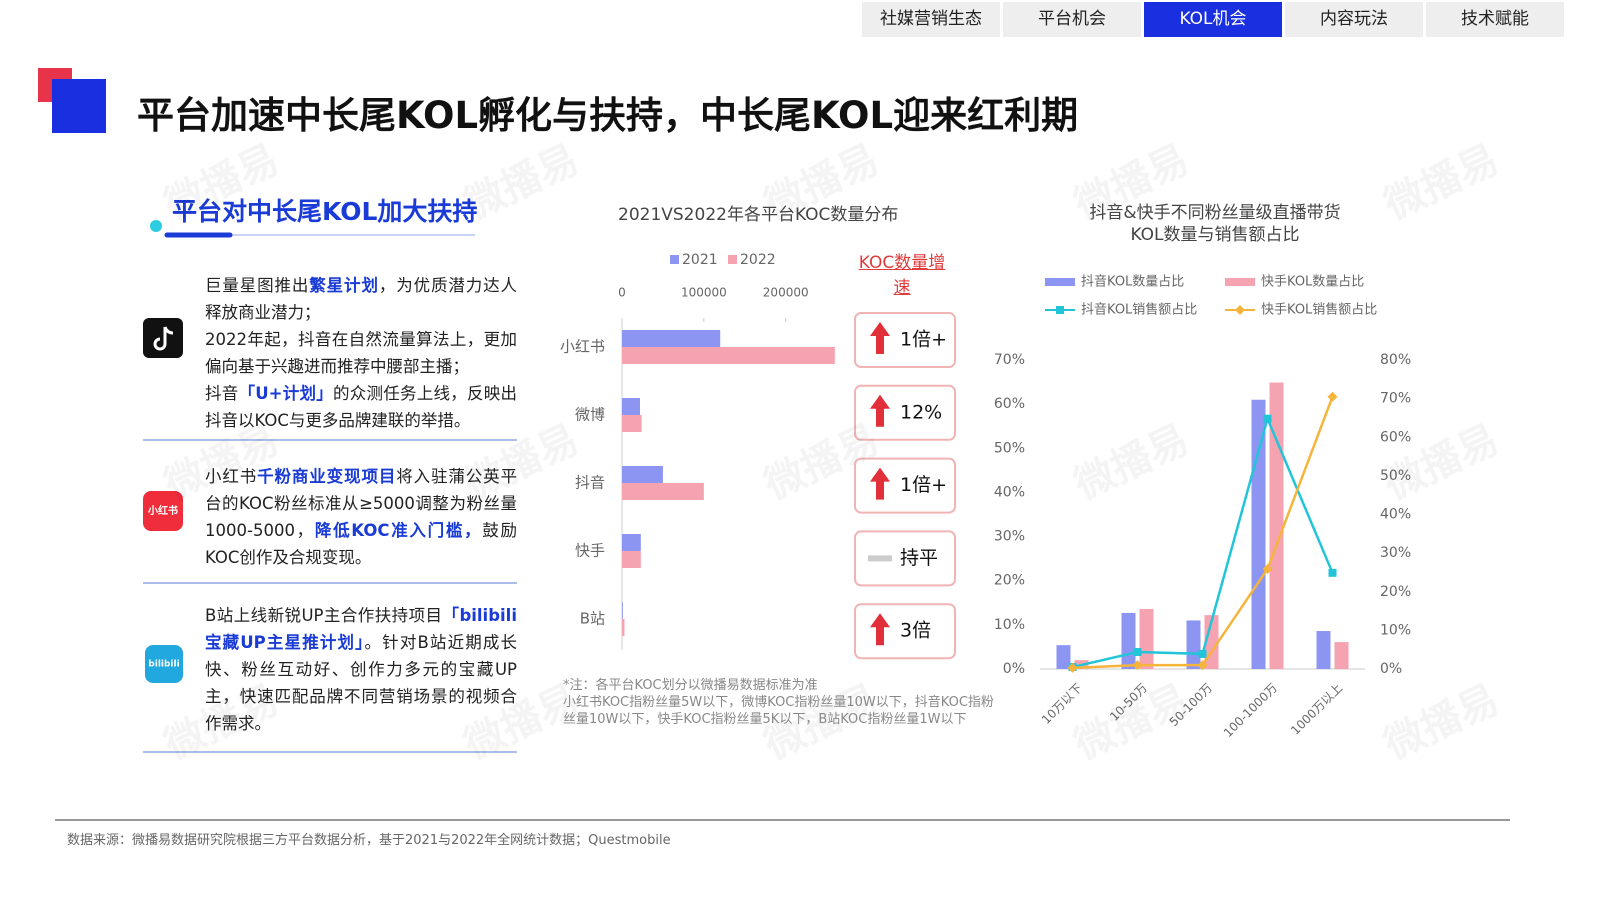 The image size is (1600, 900). I want to click on icon-label: 小红书, so click(162, 510).